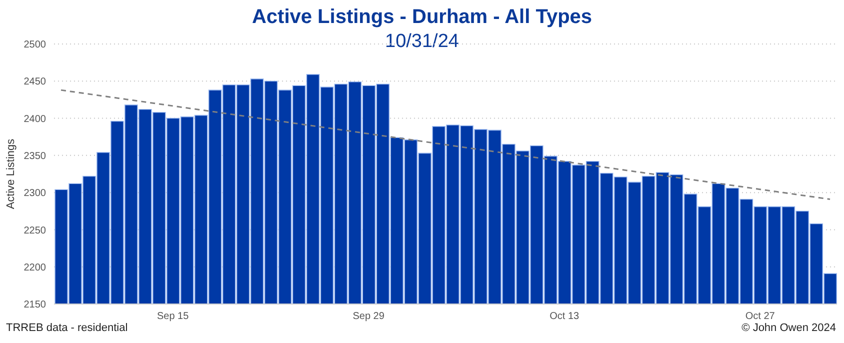 This screenshot has width=844, height=343. I want to click on y-tick-label: 2300, so click(35, 194).